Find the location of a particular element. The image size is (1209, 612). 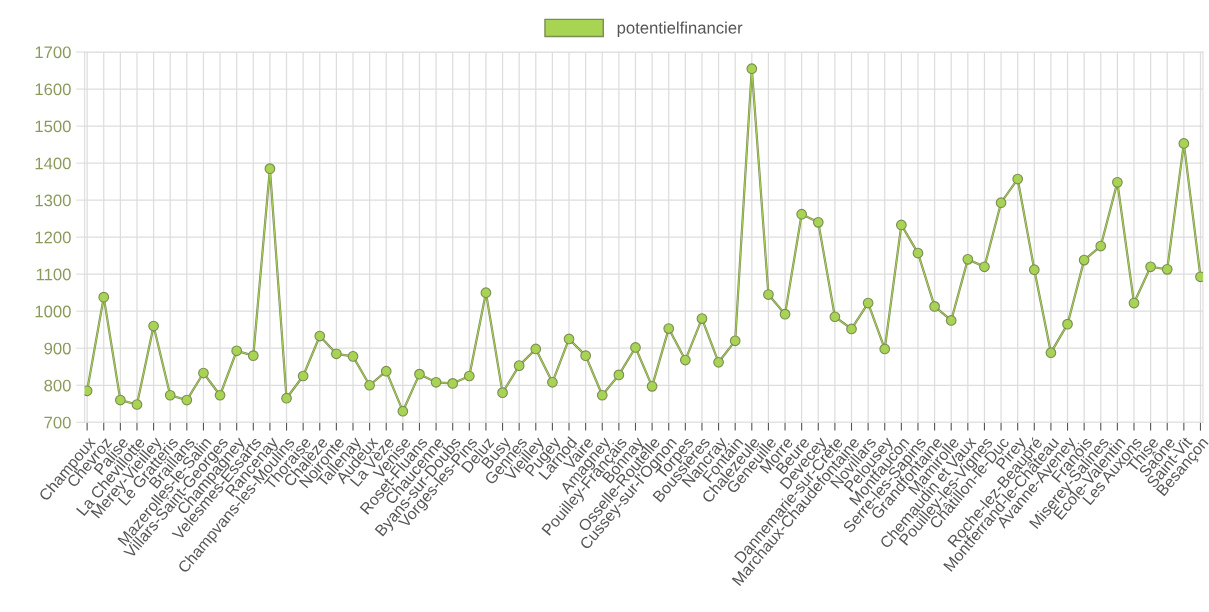

y-tick-label: 1600 is located at coordinates (53, 89).